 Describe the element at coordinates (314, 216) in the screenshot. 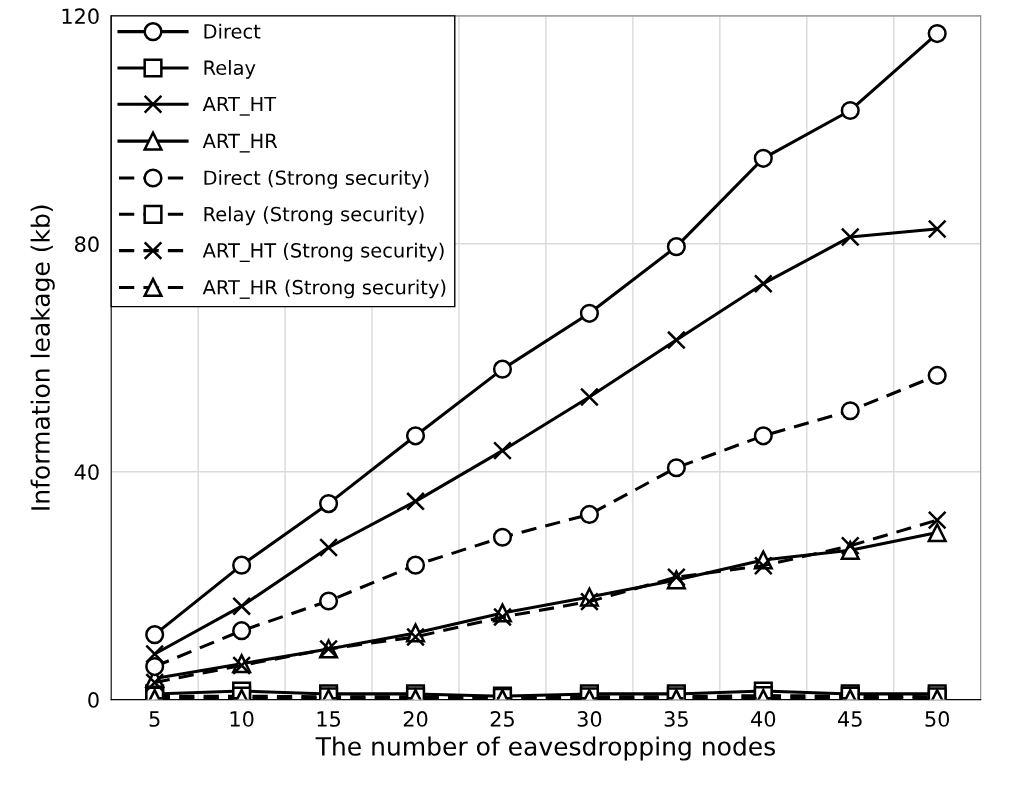

I see `legend-label: Relay (Strong security)` at that location.